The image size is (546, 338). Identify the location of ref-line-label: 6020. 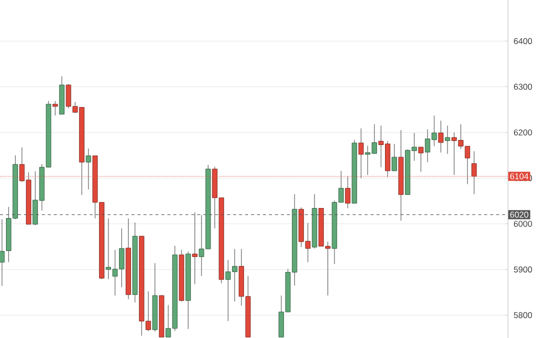
(519, 215).